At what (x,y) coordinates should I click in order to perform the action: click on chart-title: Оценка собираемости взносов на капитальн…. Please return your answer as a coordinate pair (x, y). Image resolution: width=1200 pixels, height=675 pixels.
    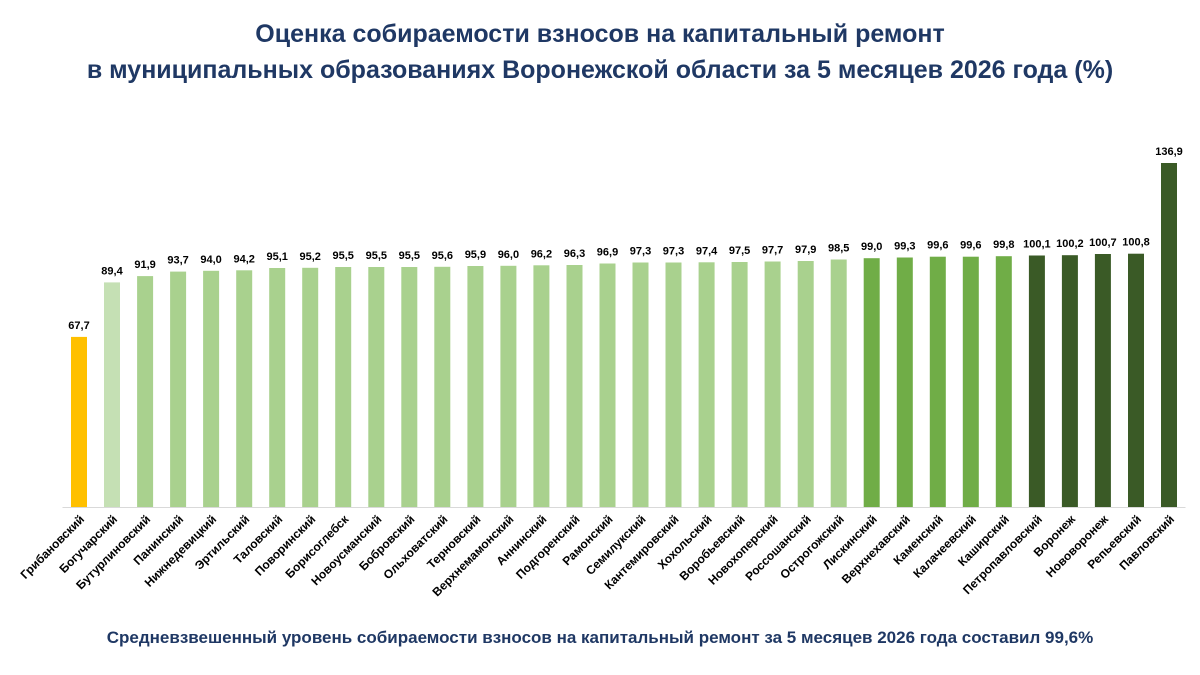
    Looking at the image, I should click on (600, 52).